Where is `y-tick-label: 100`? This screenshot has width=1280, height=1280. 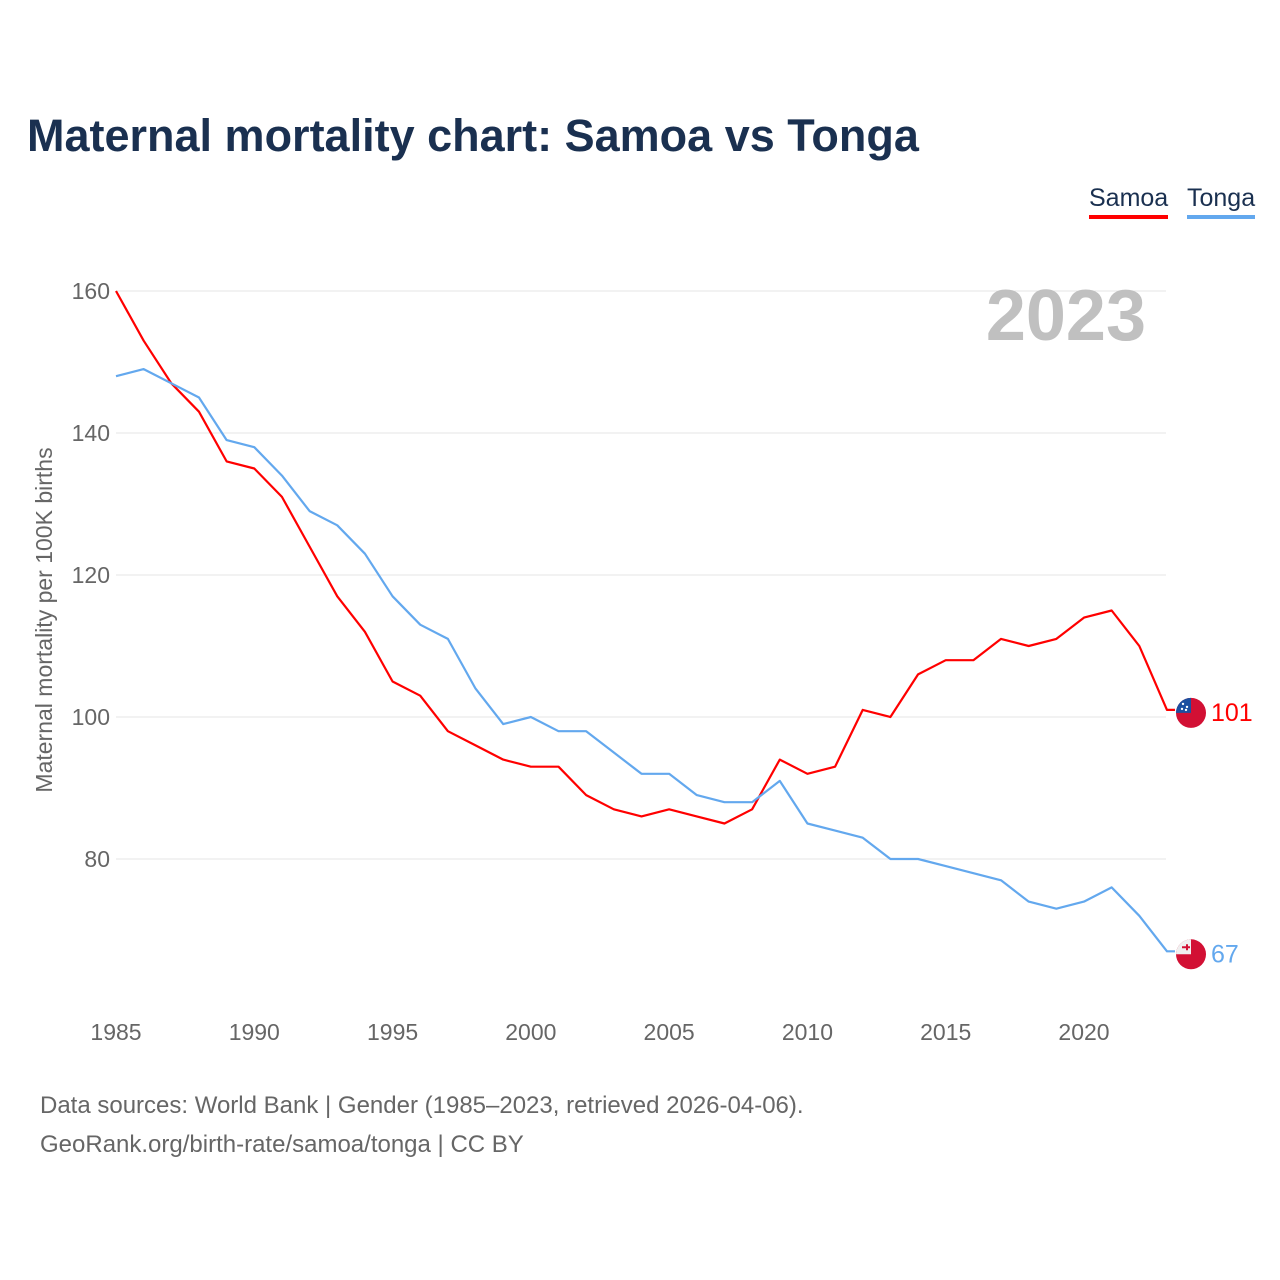 y-tick-label: 100 is located at coordinates (91, 717).